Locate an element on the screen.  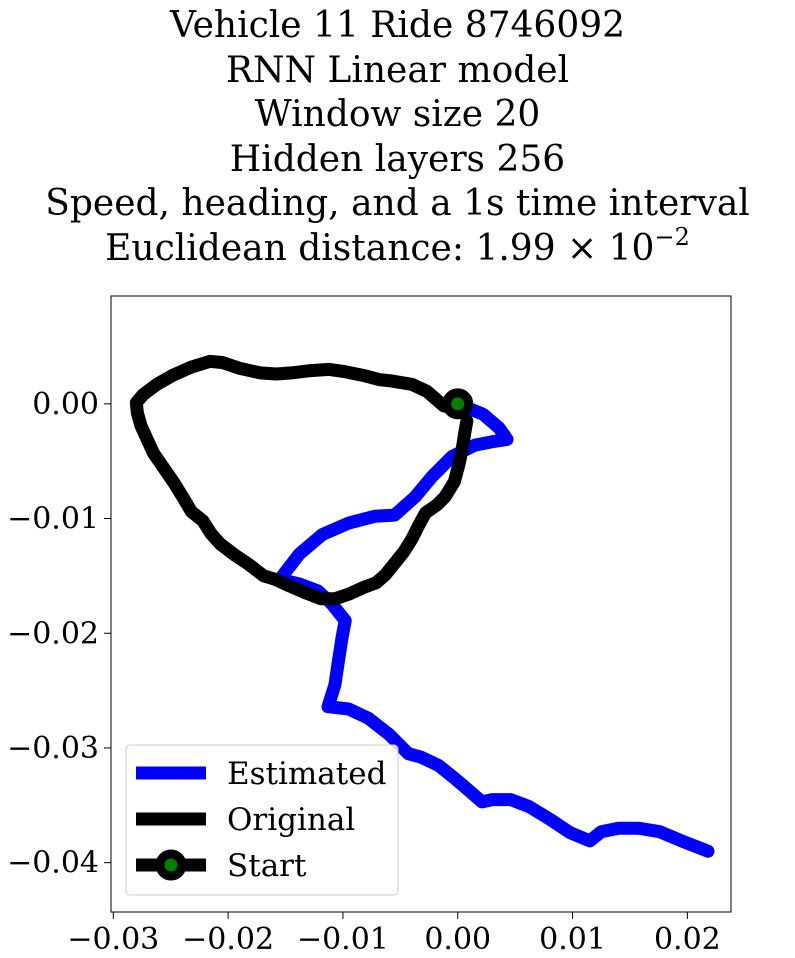
y-axis: 0.00 −0.01 −0.02 −0.03 −0.04 is located at coordinates (59, 634).